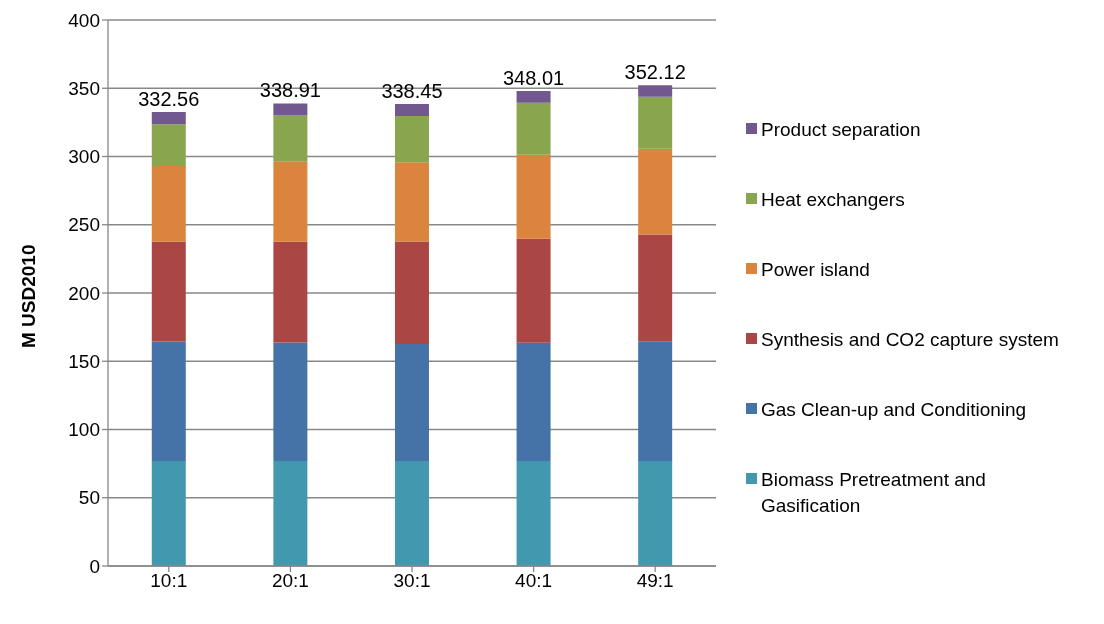  Describe the element at coordinates (841, 130) in the screenshot. I see `legend-label: Product separation` at that location.